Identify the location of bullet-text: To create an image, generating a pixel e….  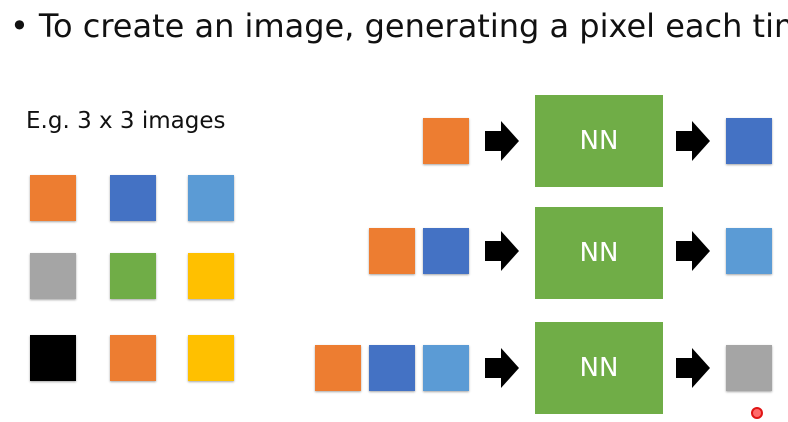
(413, 26).